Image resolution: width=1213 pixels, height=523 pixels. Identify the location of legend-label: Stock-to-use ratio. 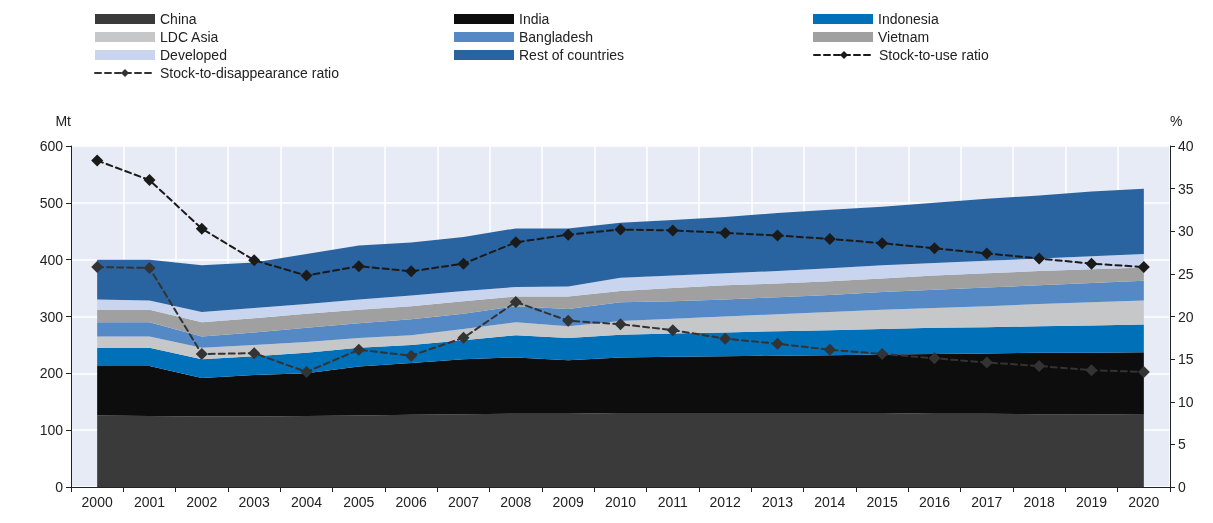
(934, 55).